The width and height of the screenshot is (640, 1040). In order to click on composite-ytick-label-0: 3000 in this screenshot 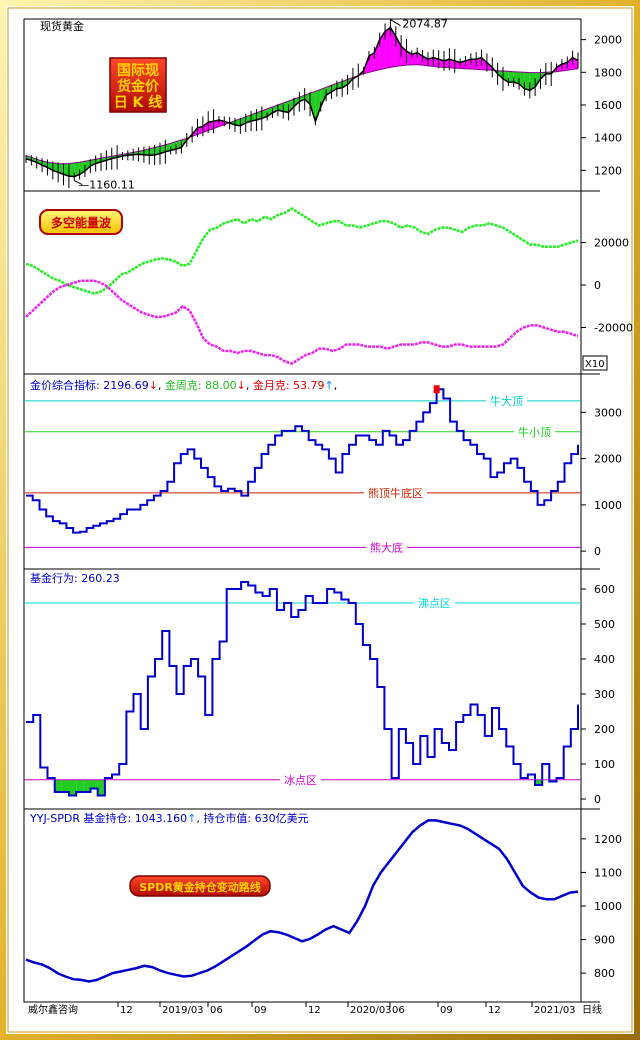, I will do `click(608, 412)`.